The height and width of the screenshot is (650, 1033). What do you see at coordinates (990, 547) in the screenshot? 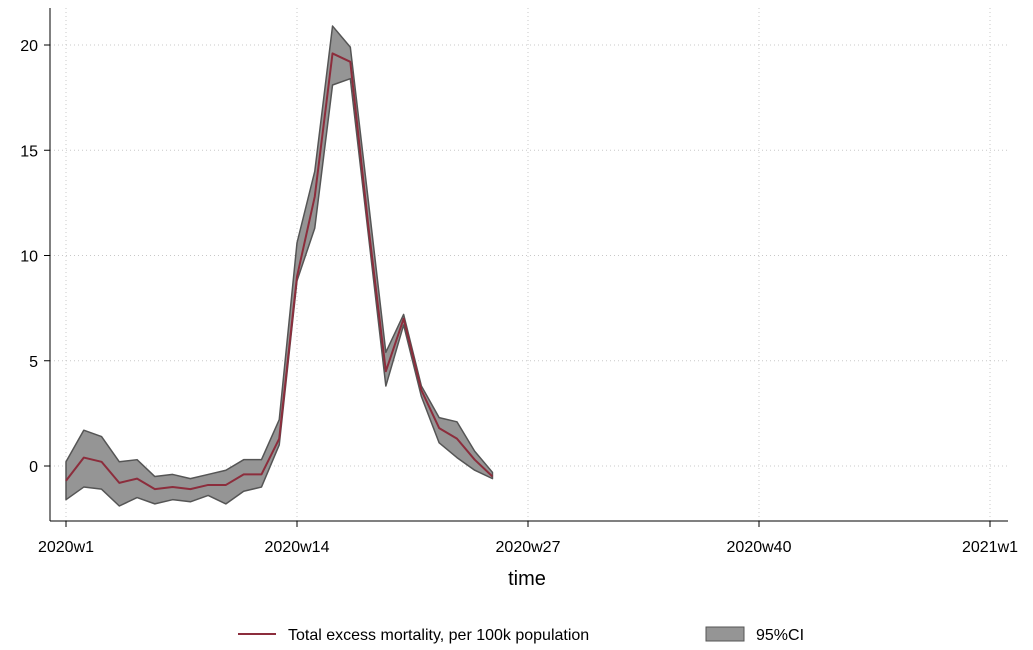
I see `x-tick-label: 2021w1` at bounding box center [990, 547].